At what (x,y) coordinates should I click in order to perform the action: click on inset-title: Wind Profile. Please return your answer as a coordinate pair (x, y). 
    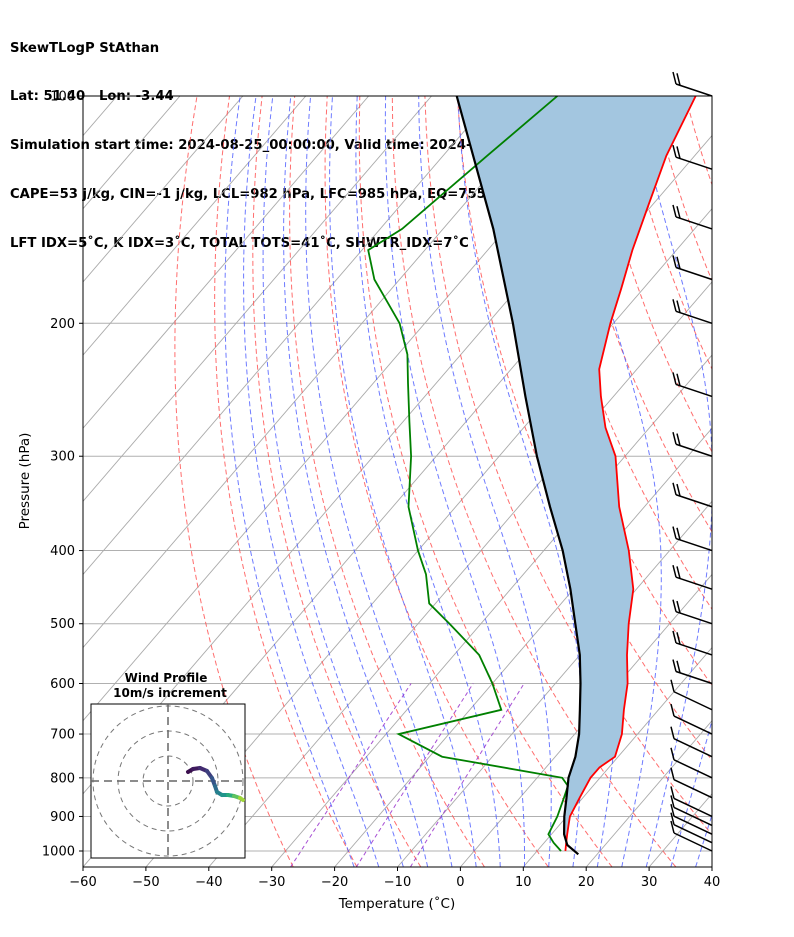
    Looking at the image, I should click on (166, 678).